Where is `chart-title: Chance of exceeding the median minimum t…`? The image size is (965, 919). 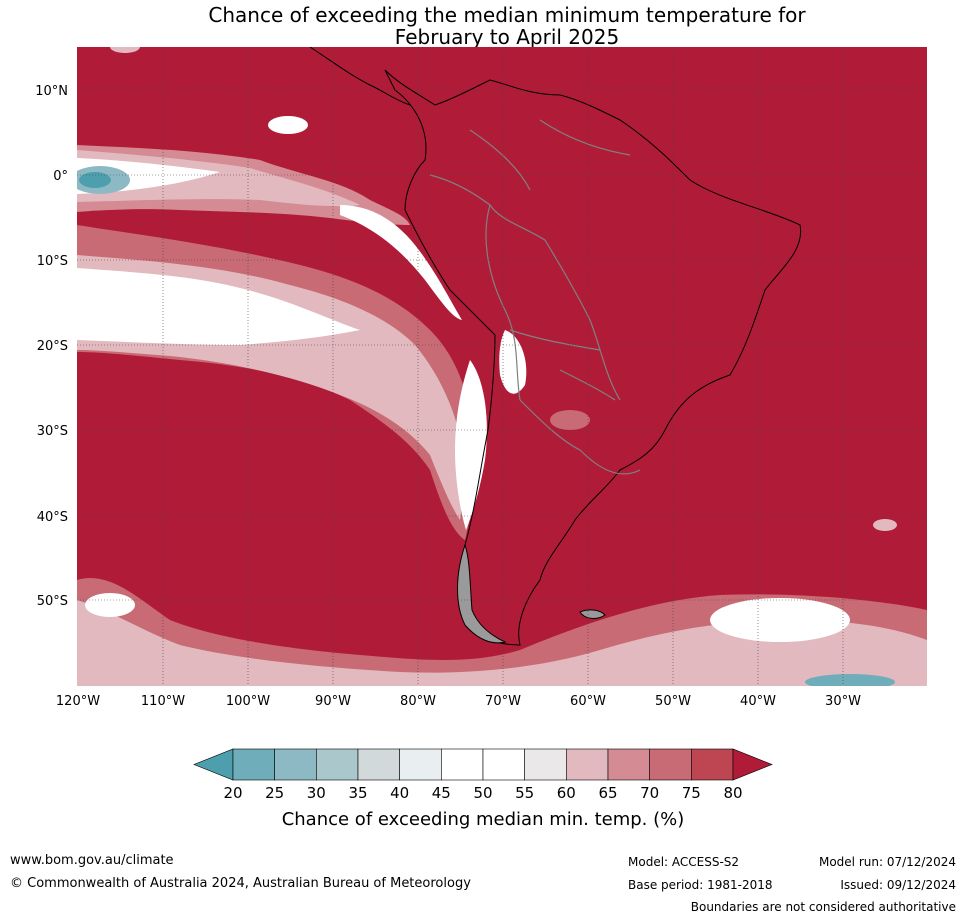 chart-title: Chance of exceeding the median minimum t… is located at coordinates (482, 26).